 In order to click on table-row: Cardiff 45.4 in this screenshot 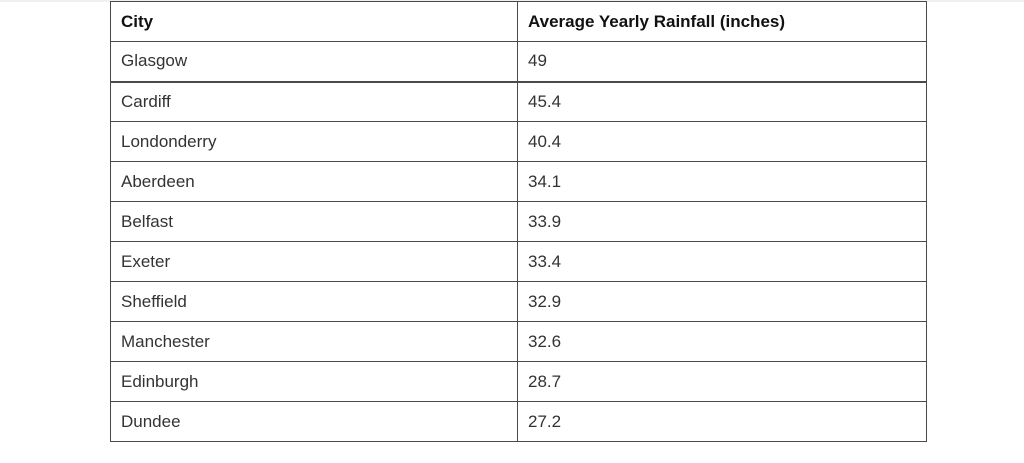, I will do `click(518, 101)`.